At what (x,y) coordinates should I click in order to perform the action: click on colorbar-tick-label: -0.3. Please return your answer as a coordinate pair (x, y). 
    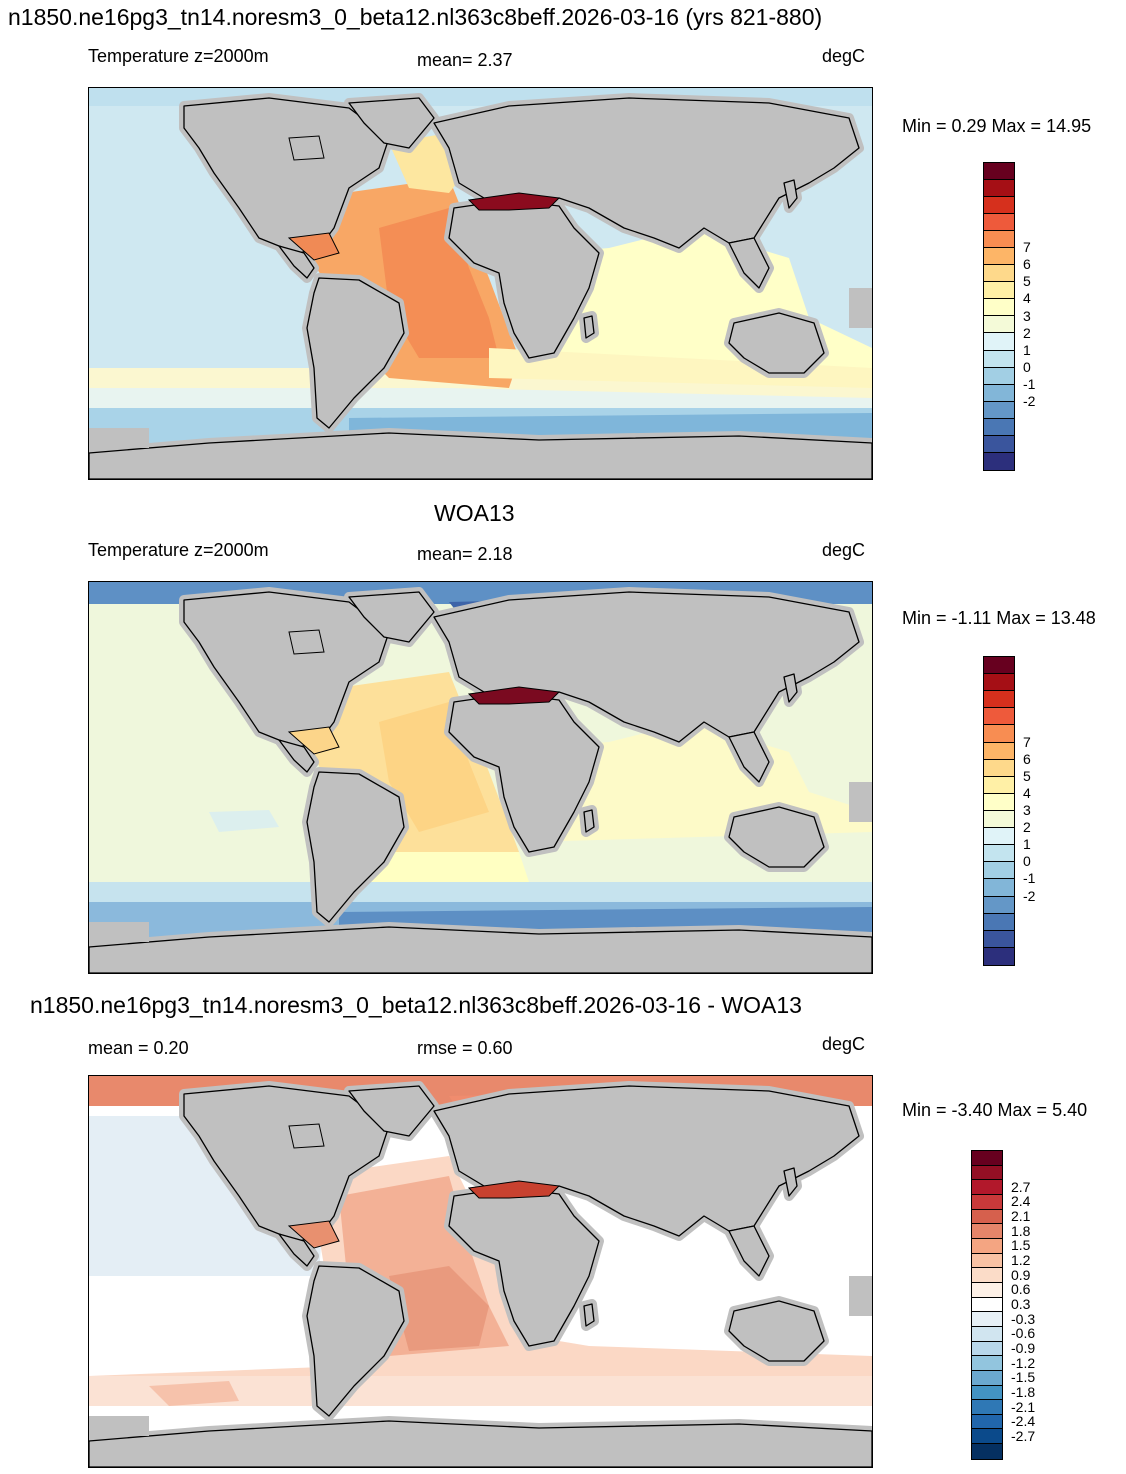
    Looking at the image, I should click on (1023, 1318).